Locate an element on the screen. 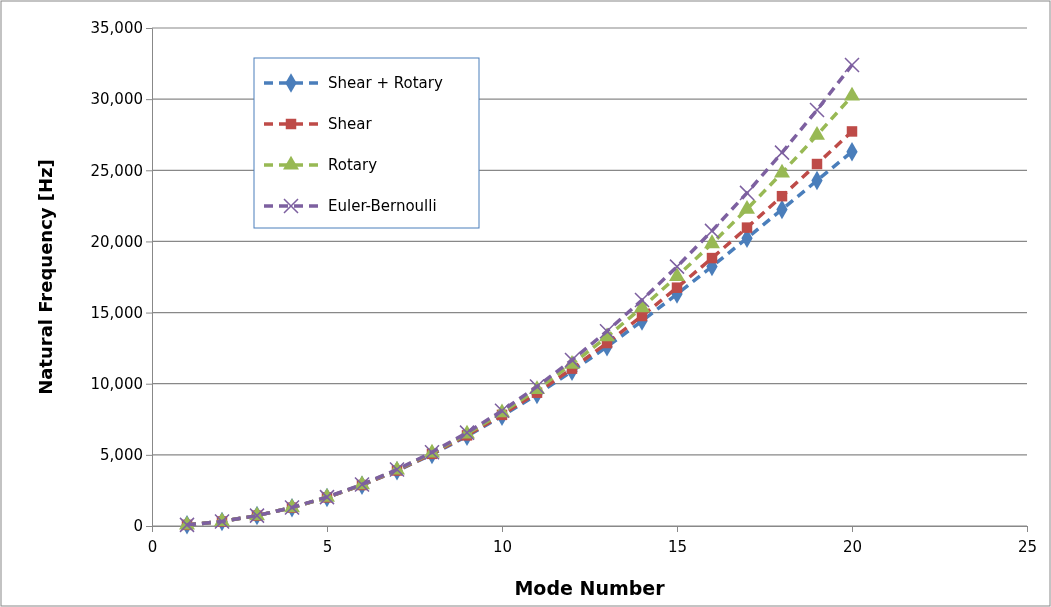 The image size is (1051, 607). x-tick-label: 10 is located at coordinates (502, 546).